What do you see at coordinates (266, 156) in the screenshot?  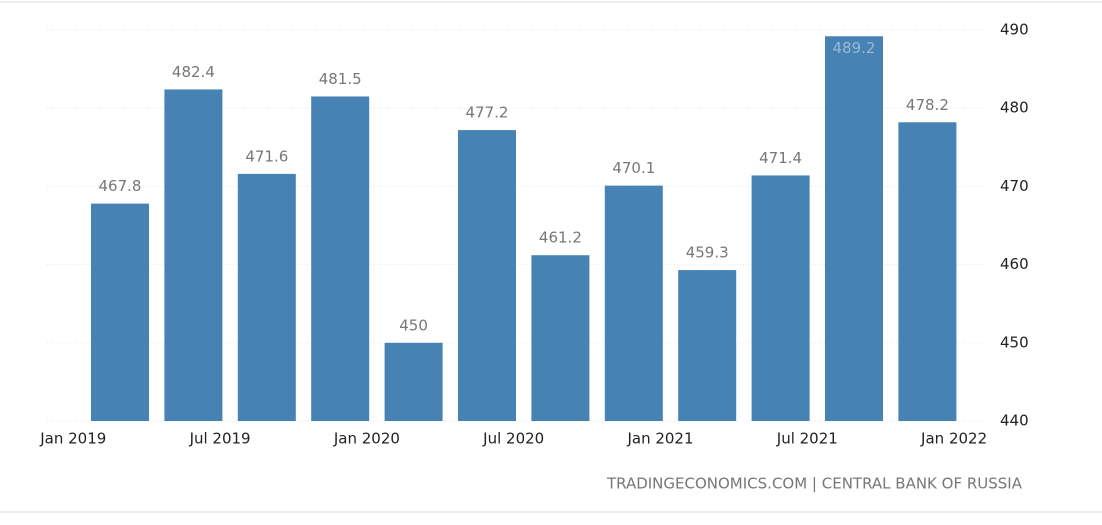 I see `value-label: 471.6` at bounding box center [266, 156].